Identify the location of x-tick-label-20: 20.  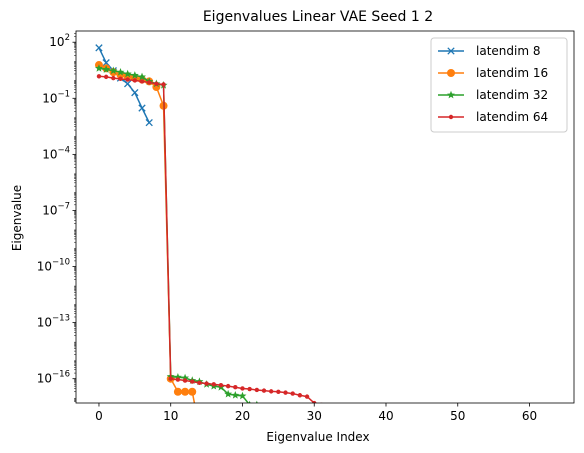
(242, 416).